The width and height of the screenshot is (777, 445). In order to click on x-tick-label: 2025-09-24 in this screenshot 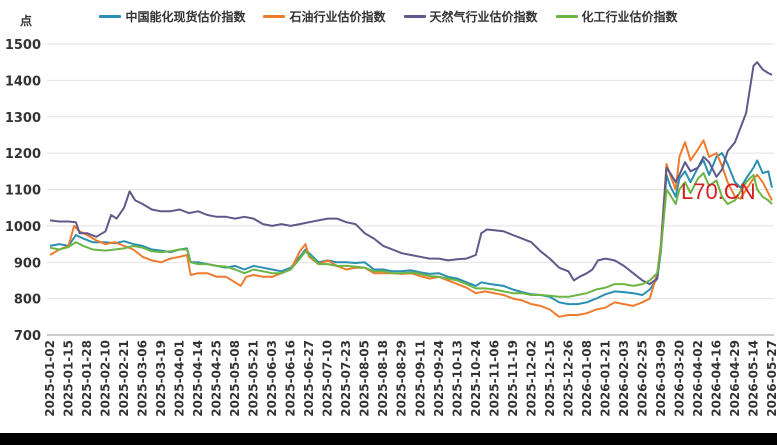, I will do `click(439, 378)`.